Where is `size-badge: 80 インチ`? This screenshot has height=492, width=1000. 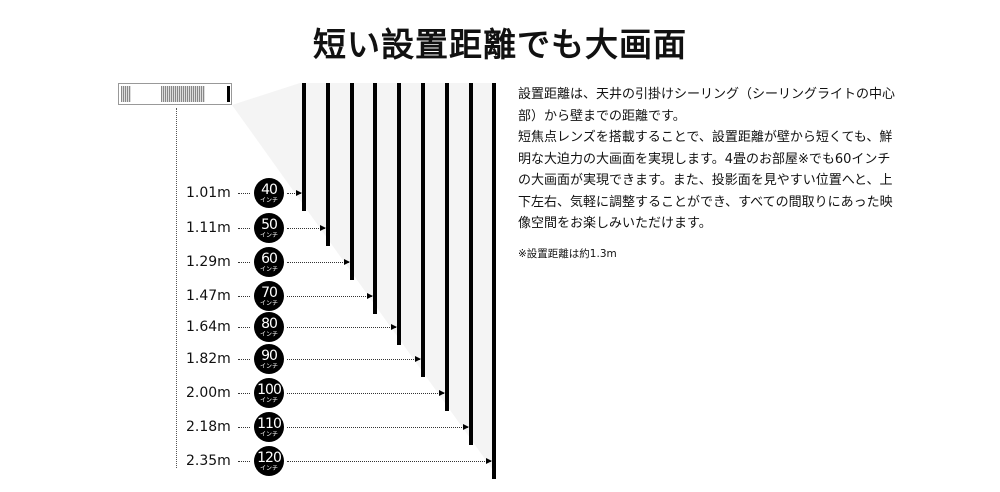
size-badge: 80 インチ is located at coordinates (269, 327).